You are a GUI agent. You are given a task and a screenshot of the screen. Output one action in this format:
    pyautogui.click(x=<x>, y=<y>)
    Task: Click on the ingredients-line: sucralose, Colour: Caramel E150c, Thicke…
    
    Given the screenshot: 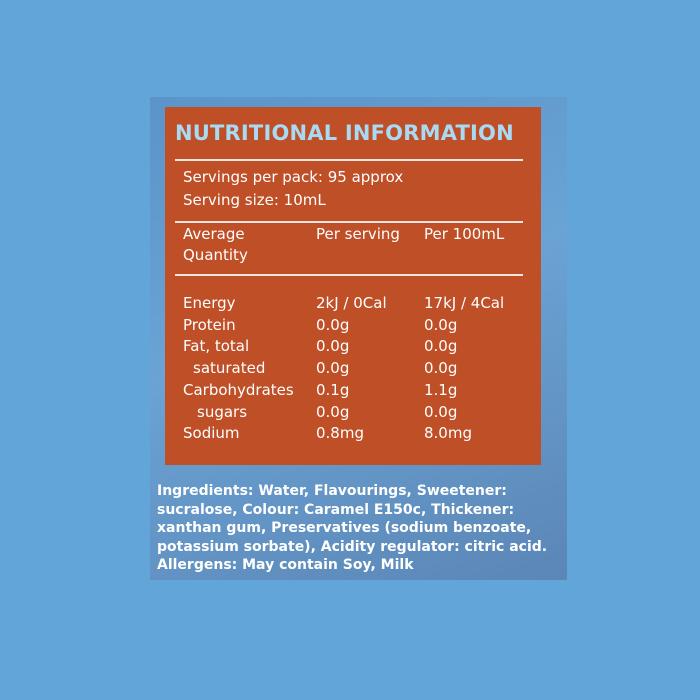 What is the action you would take?
    pyautogui.click(x=336, y=509)
    